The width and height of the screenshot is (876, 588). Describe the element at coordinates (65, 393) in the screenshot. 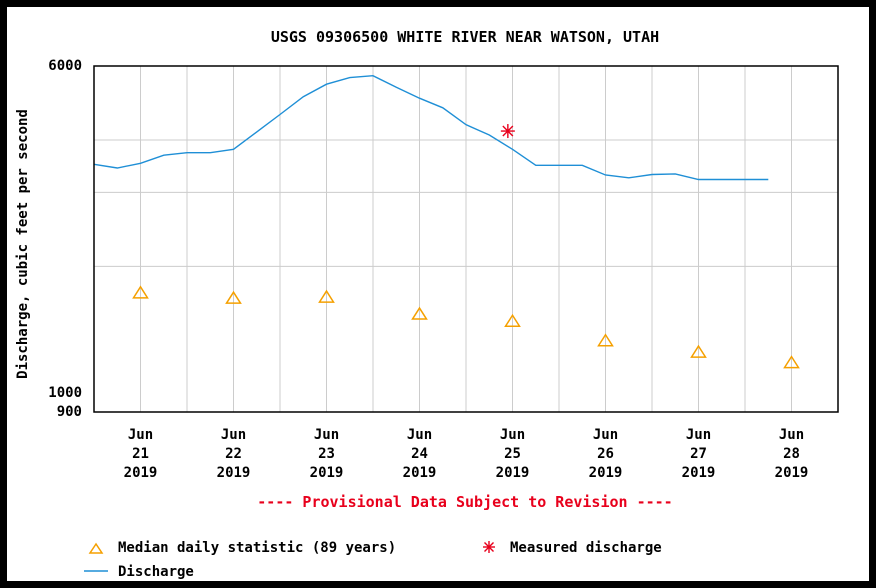

I see `y-tick-label: 1000` at that location.